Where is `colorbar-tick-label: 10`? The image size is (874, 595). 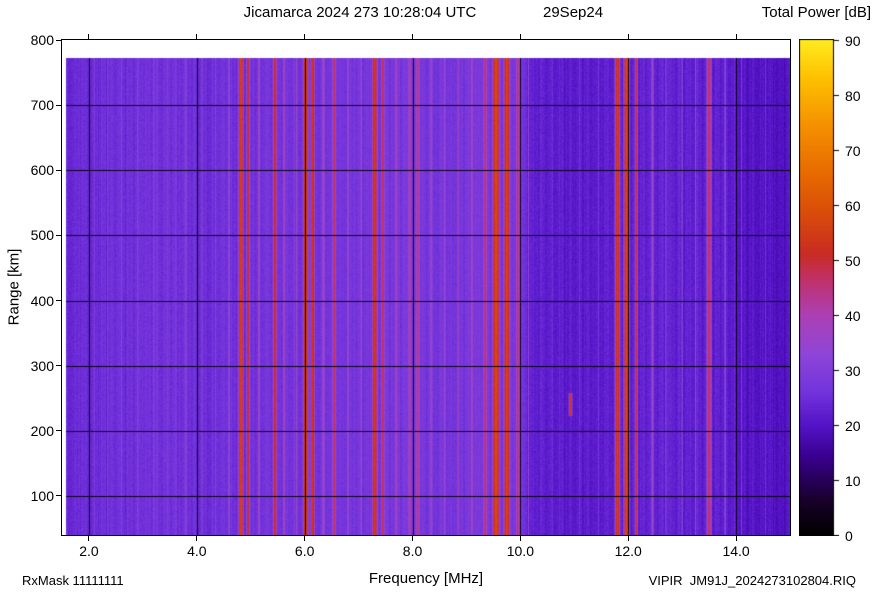
colorbar-tick-label: 10 is located at coordinates (853, 480).